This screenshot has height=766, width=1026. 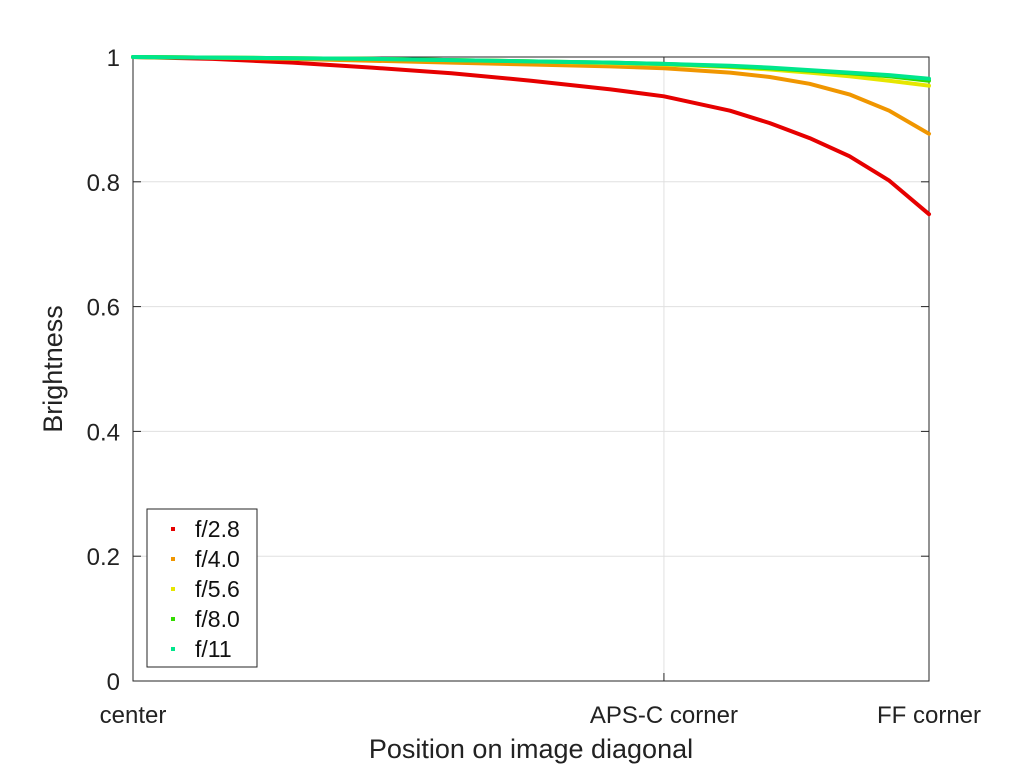 I want to click on legend-label: f/2.8, so click(x=217, y=529).